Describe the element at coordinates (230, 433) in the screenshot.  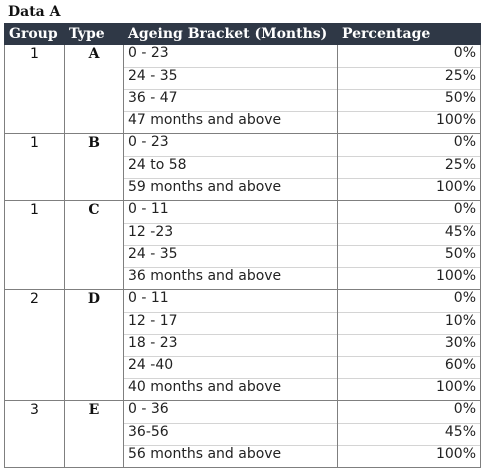
I see `ageing-bracket-cell: 36-56` at that location.